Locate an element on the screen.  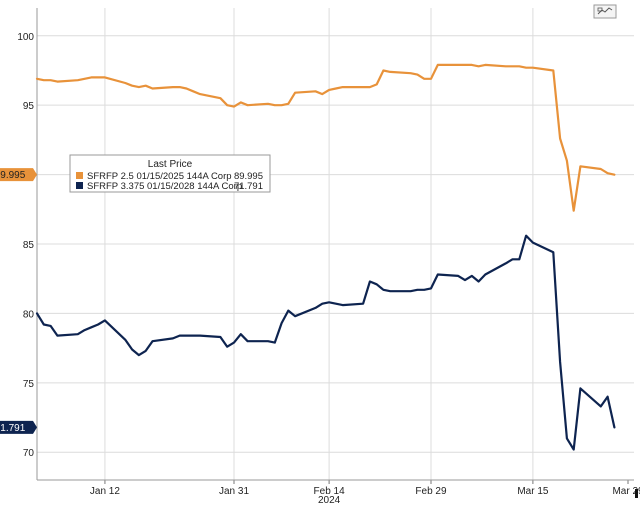
y-tick-label: 70 is located at coordinates (29, 453).